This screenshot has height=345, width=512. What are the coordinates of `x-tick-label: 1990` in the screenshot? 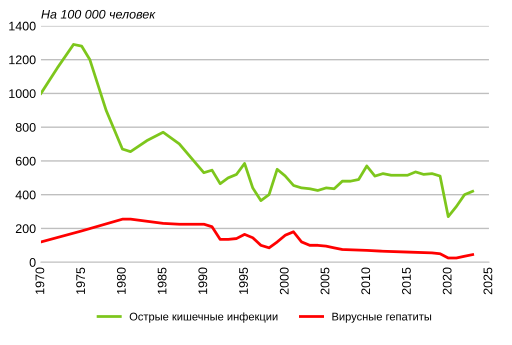 It's located at (203, 281).